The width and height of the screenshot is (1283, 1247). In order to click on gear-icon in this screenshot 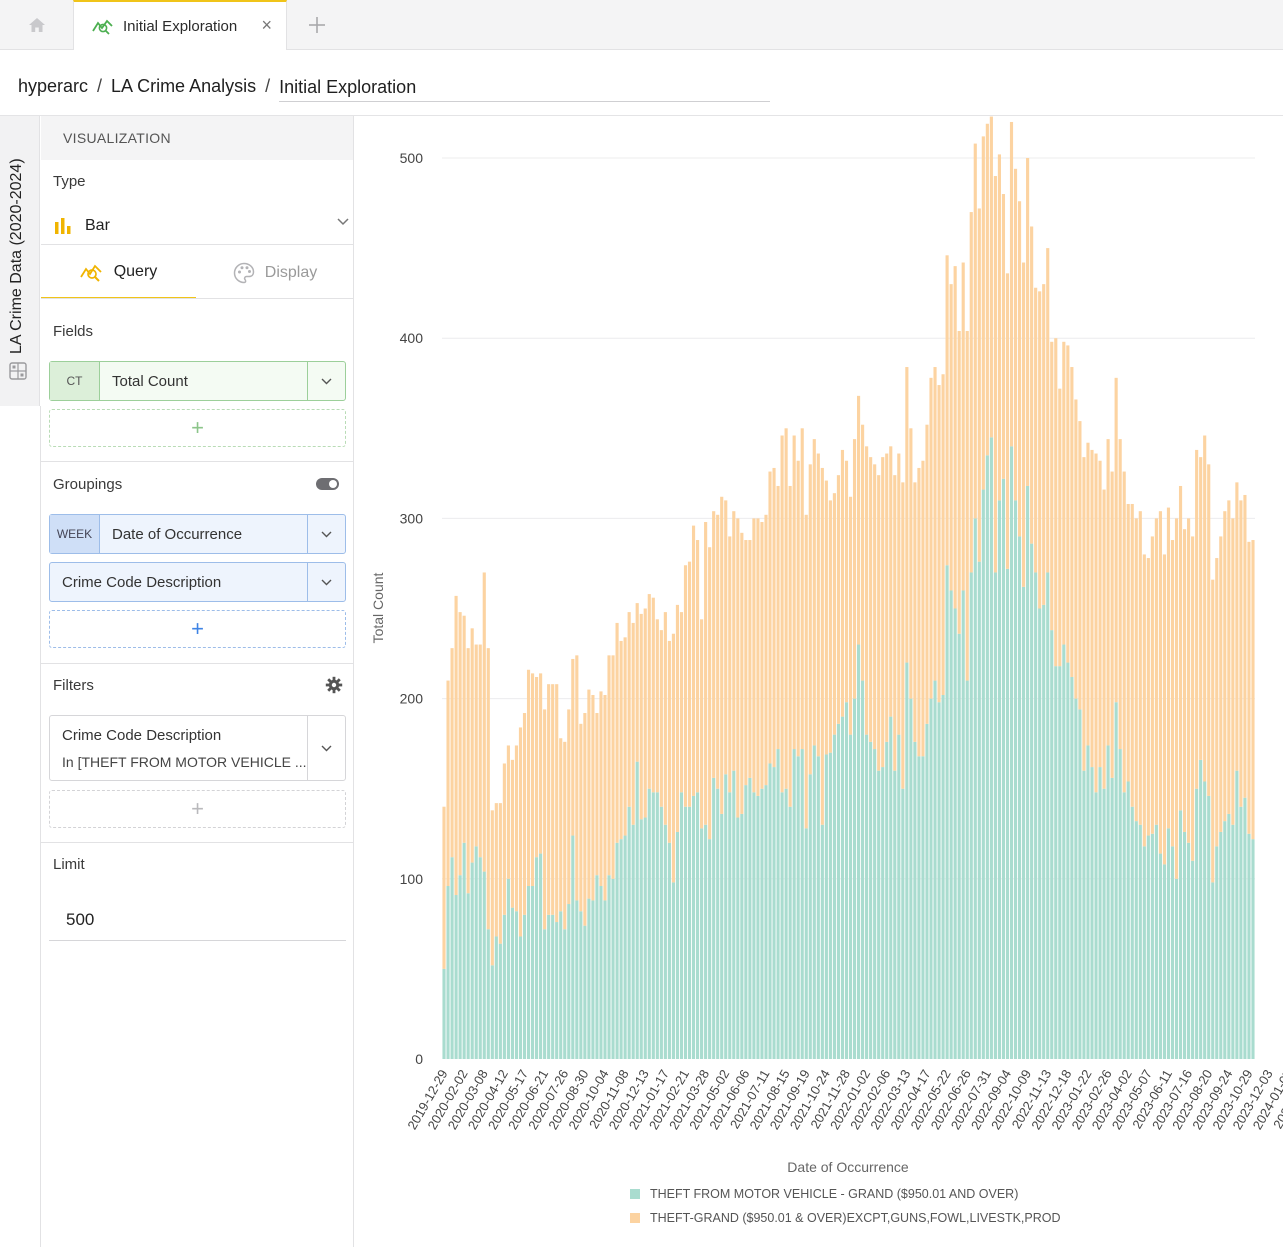, I will do `click(334, 685)`.